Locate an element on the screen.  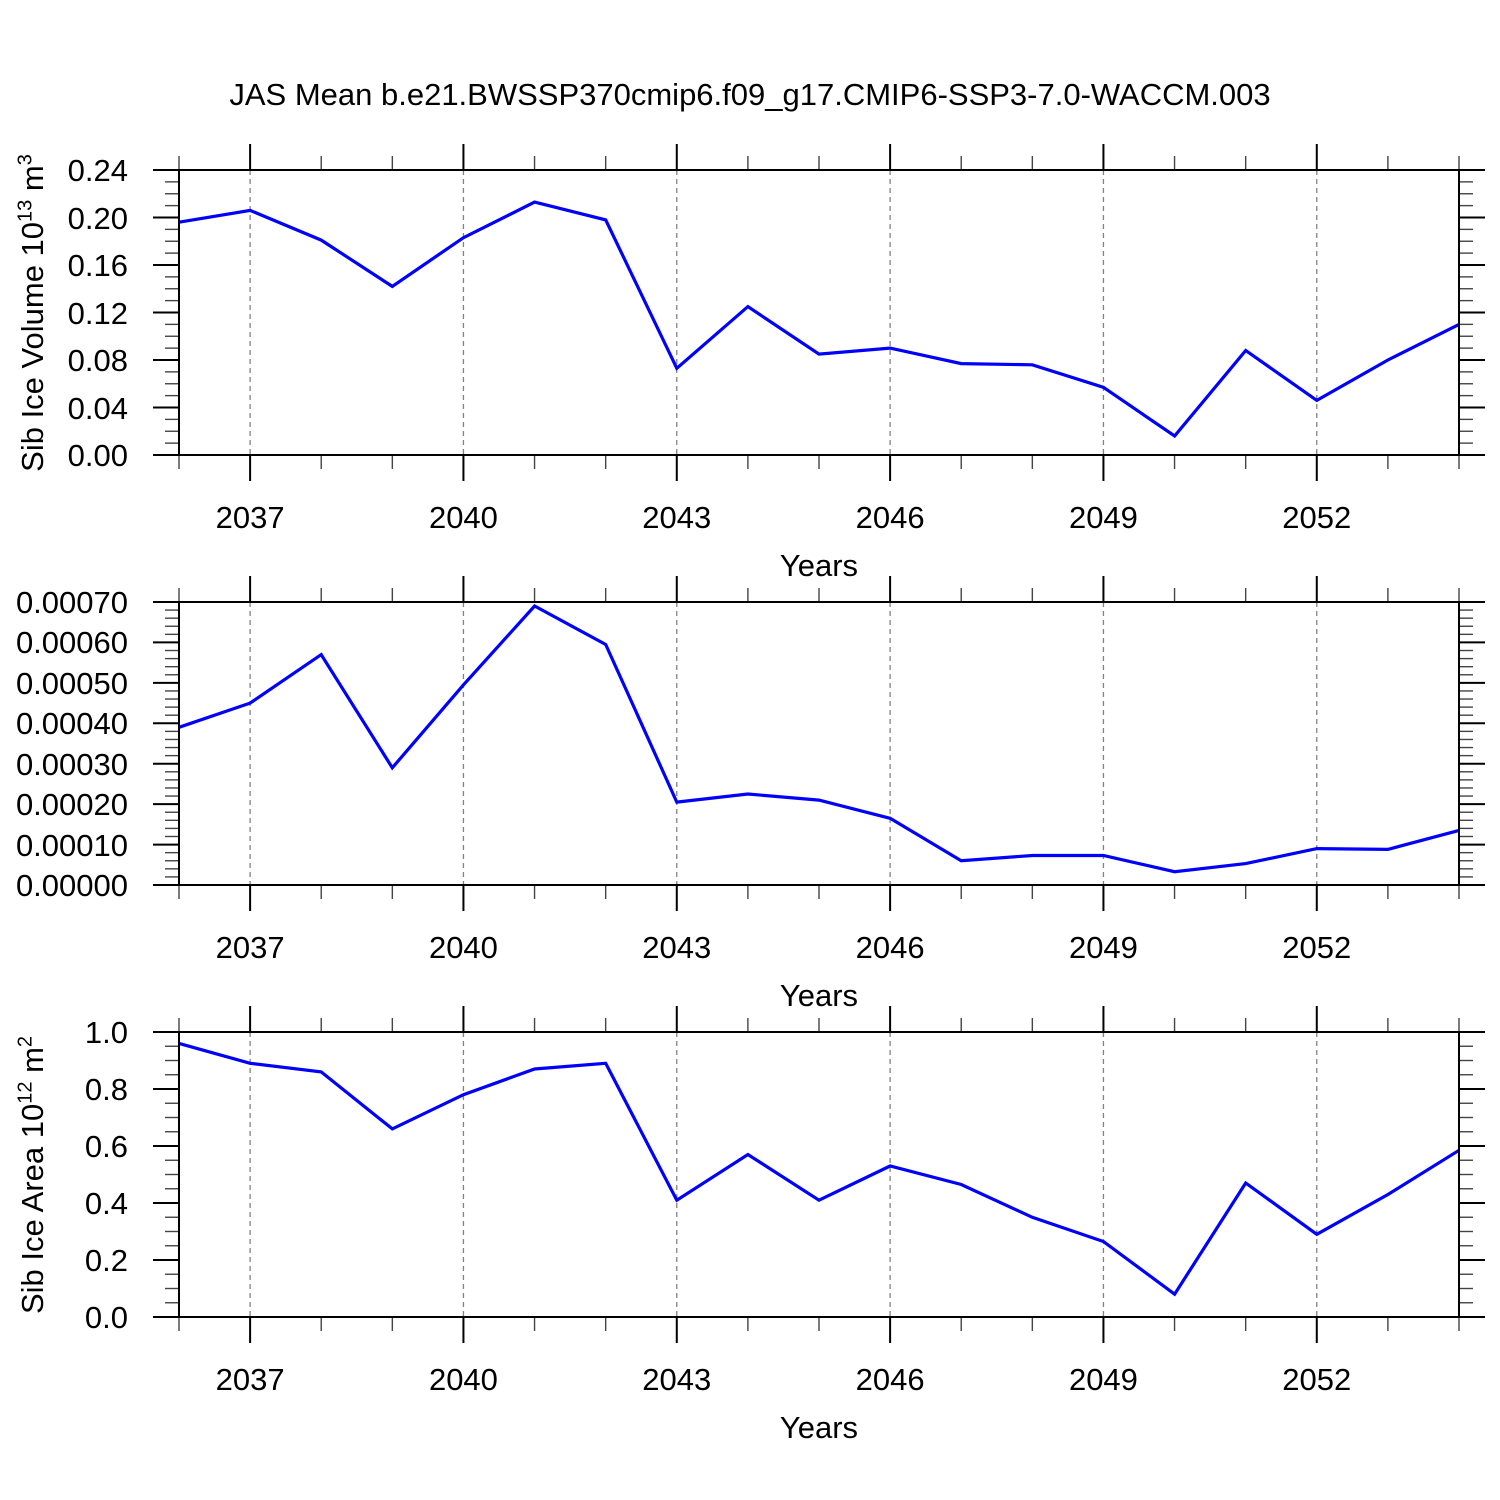
y-tick-label: 0.08 is located at coordinates (97, 360).